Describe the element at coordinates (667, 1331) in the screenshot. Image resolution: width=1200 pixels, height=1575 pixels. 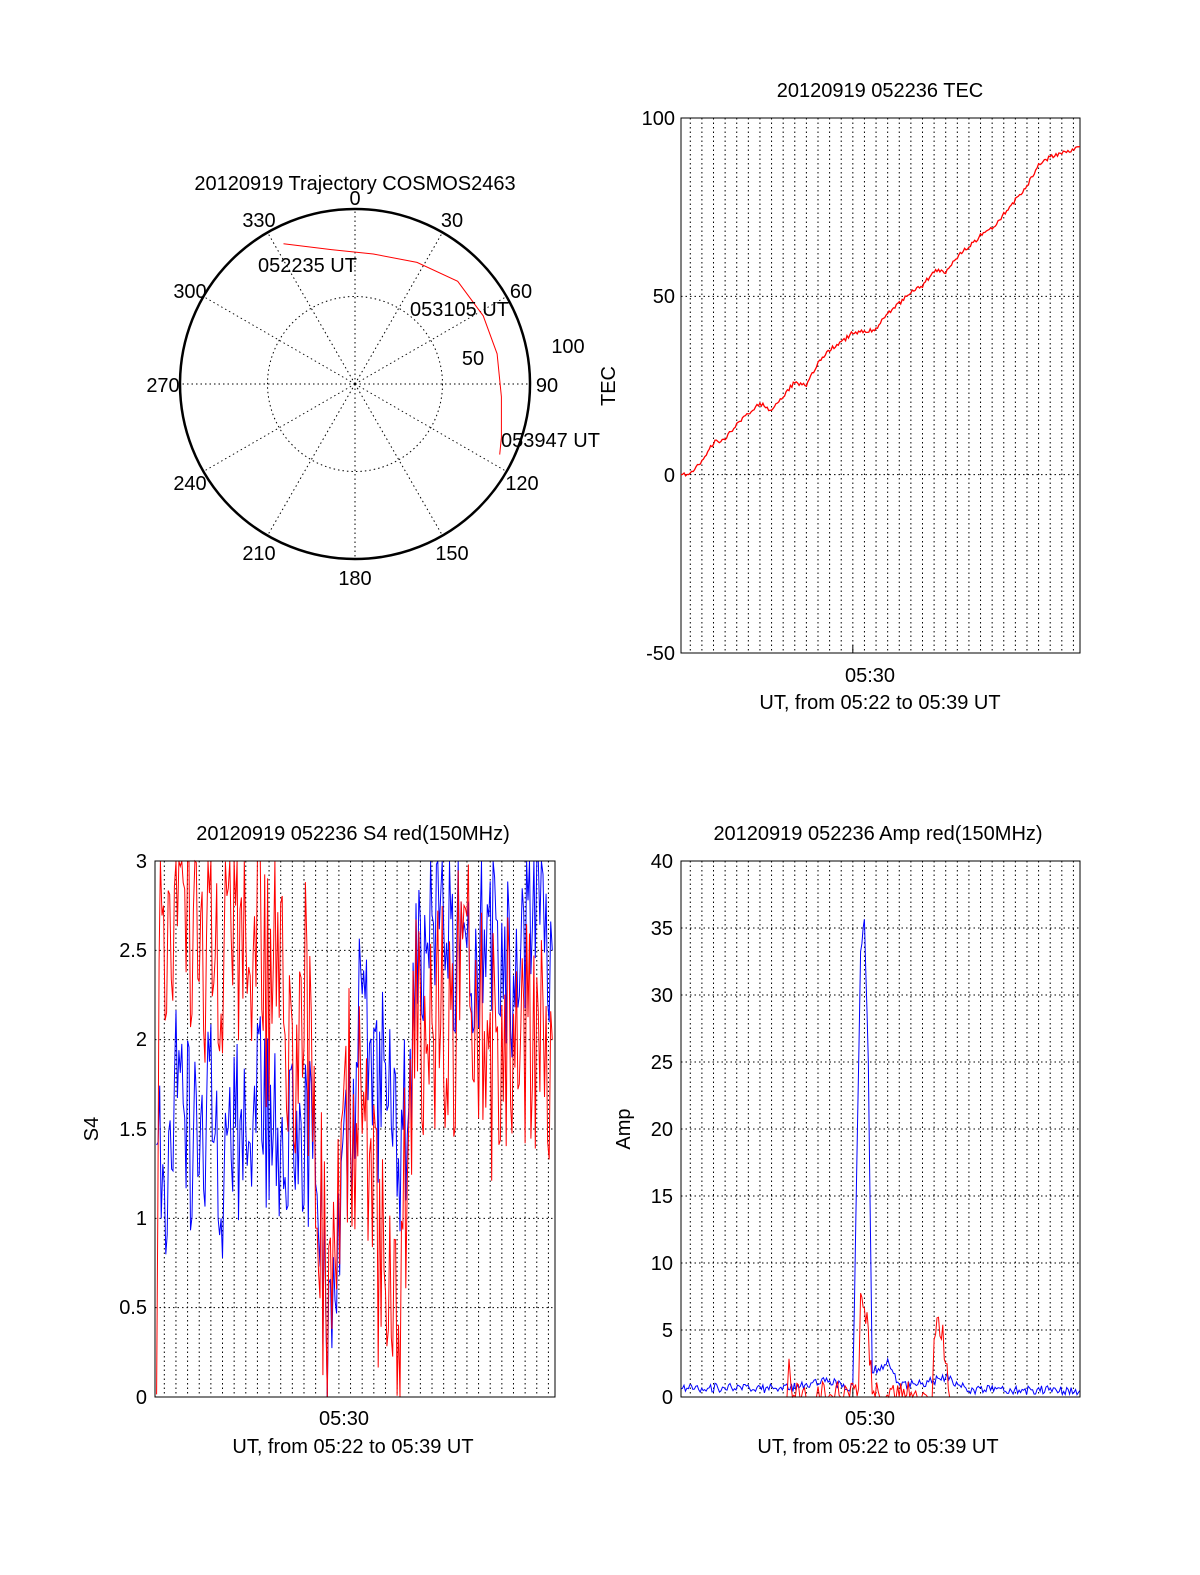
I see `y-tick-label: 5` at that location.